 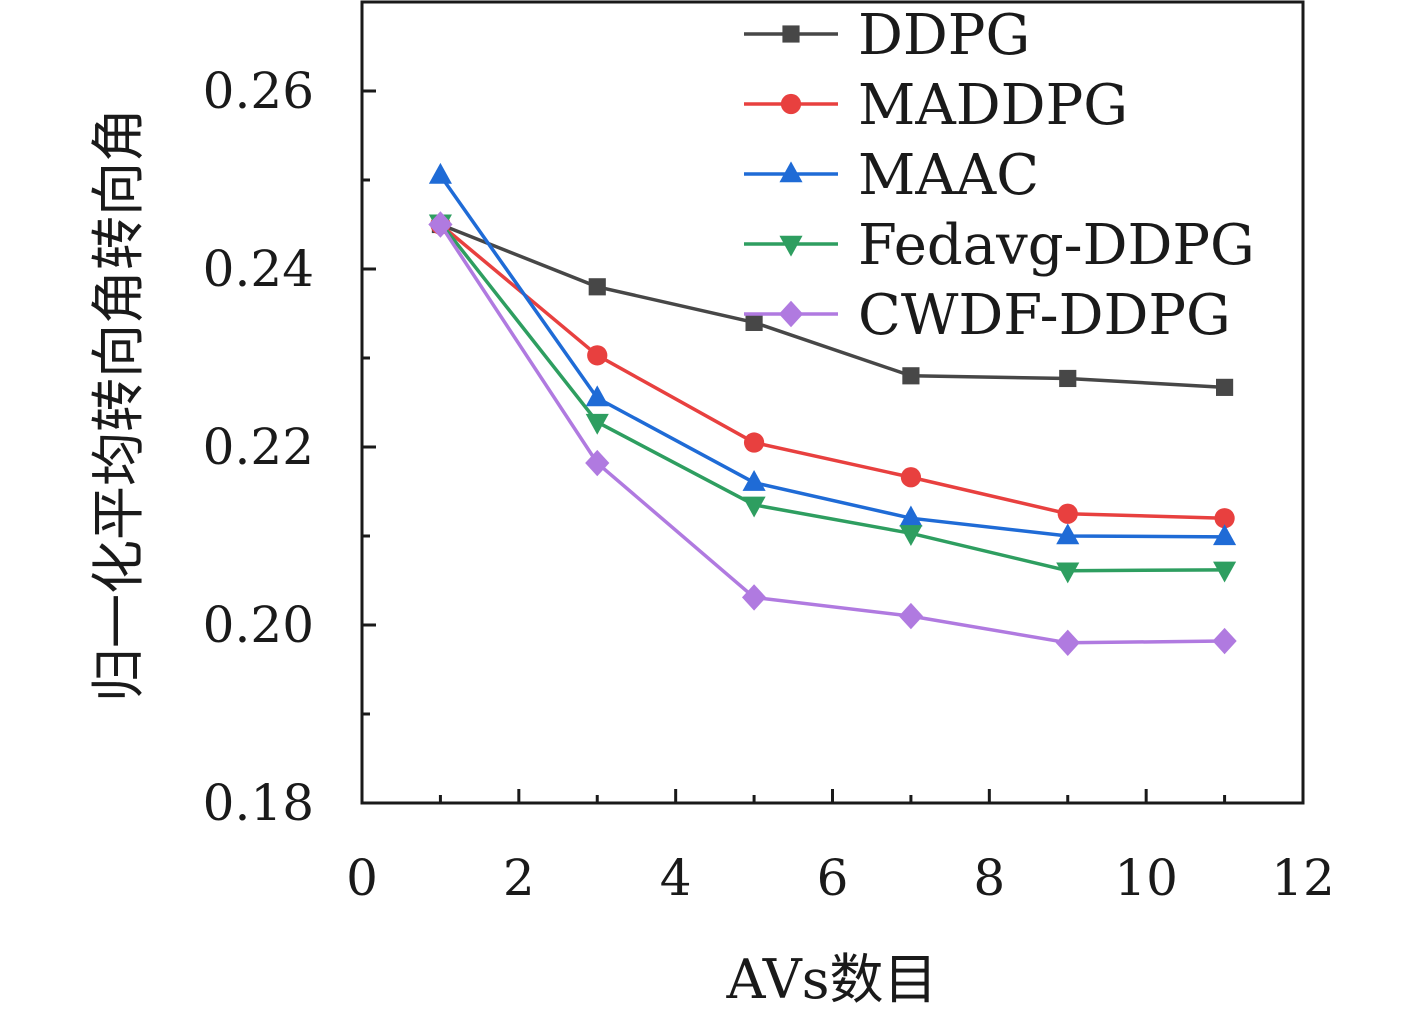 What do you see at coordinates (258, 447) in the screenshot?
I see `y-tick-label: 0.22` at bounding box center [258, 447].